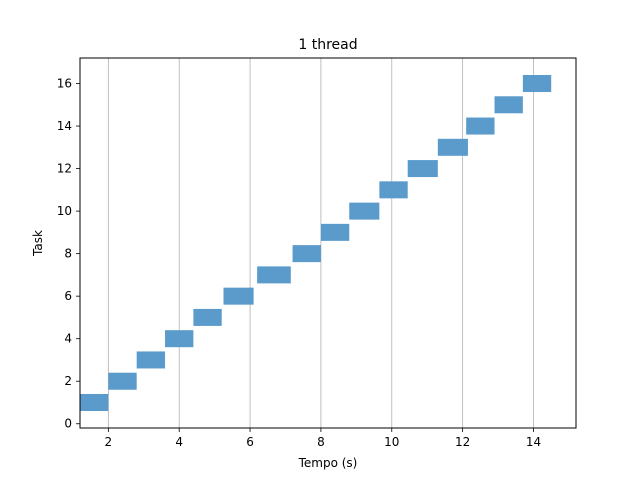  I want to click on x-tick-label-10: 10, so click(391, 442).